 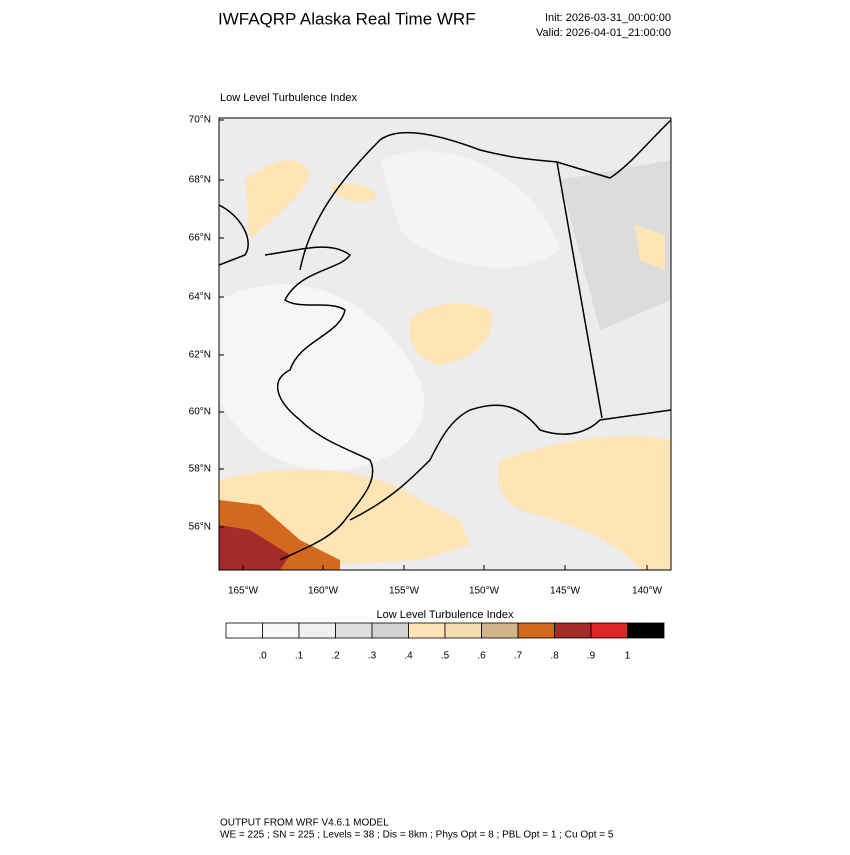 I want to click on colorbar-label: .3, so click(x=372, y=656).